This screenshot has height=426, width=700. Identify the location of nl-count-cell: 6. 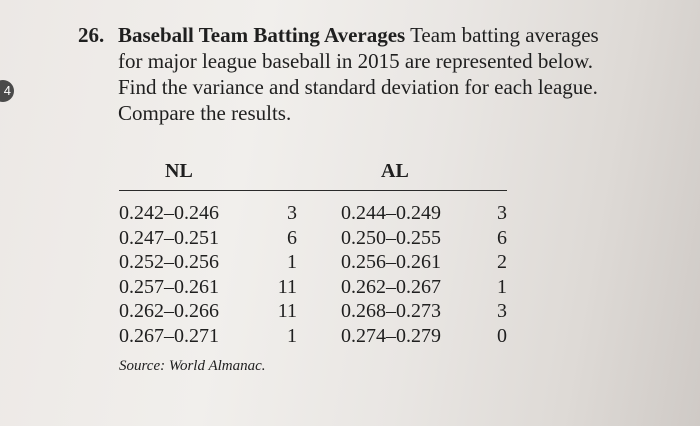
(292, 237).